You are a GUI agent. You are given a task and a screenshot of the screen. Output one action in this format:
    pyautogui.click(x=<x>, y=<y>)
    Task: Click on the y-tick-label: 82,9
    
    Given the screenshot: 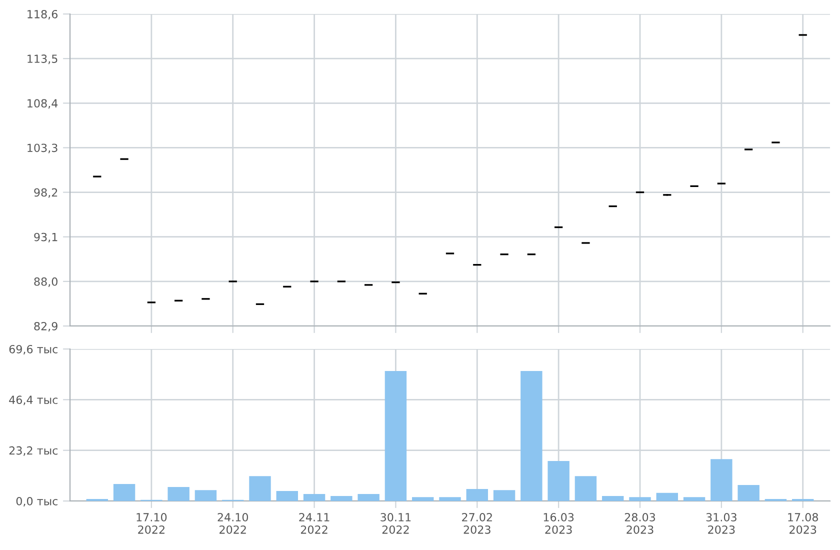 What is the action you would take?
    pyautogui.click(x=46, y=327)
    